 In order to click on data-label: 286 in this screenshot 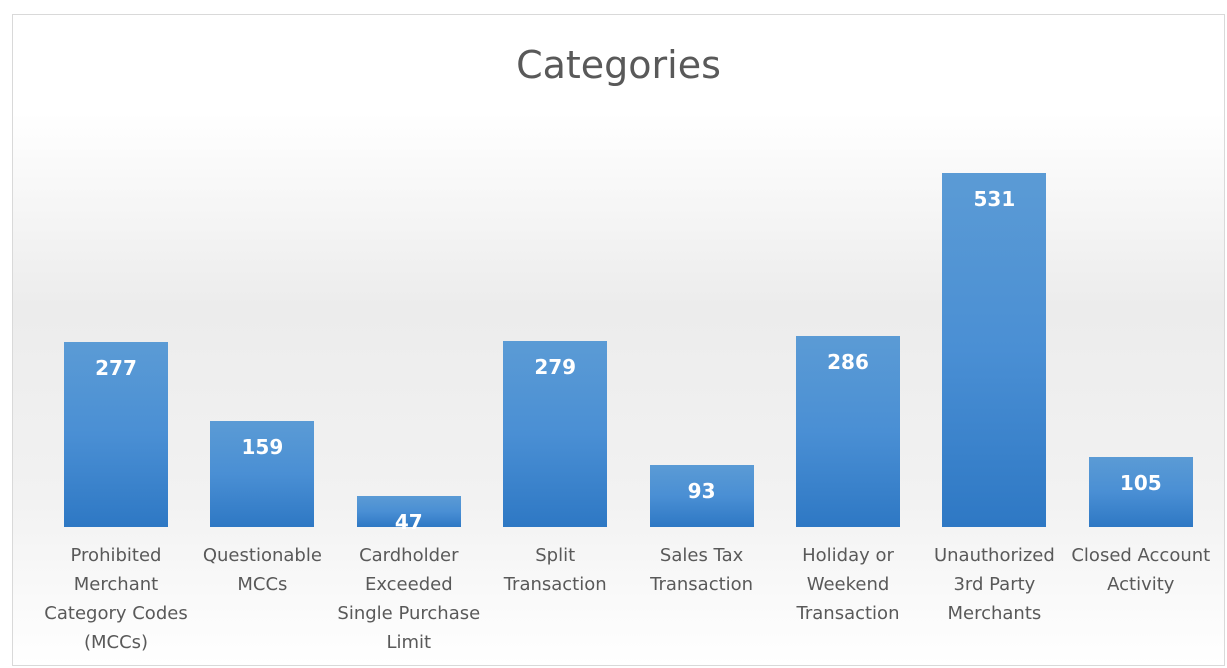, I will do `click(848, 362)`.